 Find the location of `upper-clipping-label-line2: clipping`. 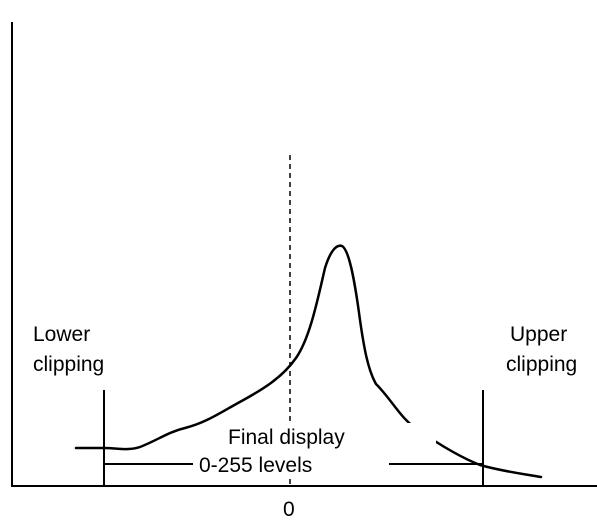

upper-clipping-label-line2: clipping is located at coordinates (541, 364).